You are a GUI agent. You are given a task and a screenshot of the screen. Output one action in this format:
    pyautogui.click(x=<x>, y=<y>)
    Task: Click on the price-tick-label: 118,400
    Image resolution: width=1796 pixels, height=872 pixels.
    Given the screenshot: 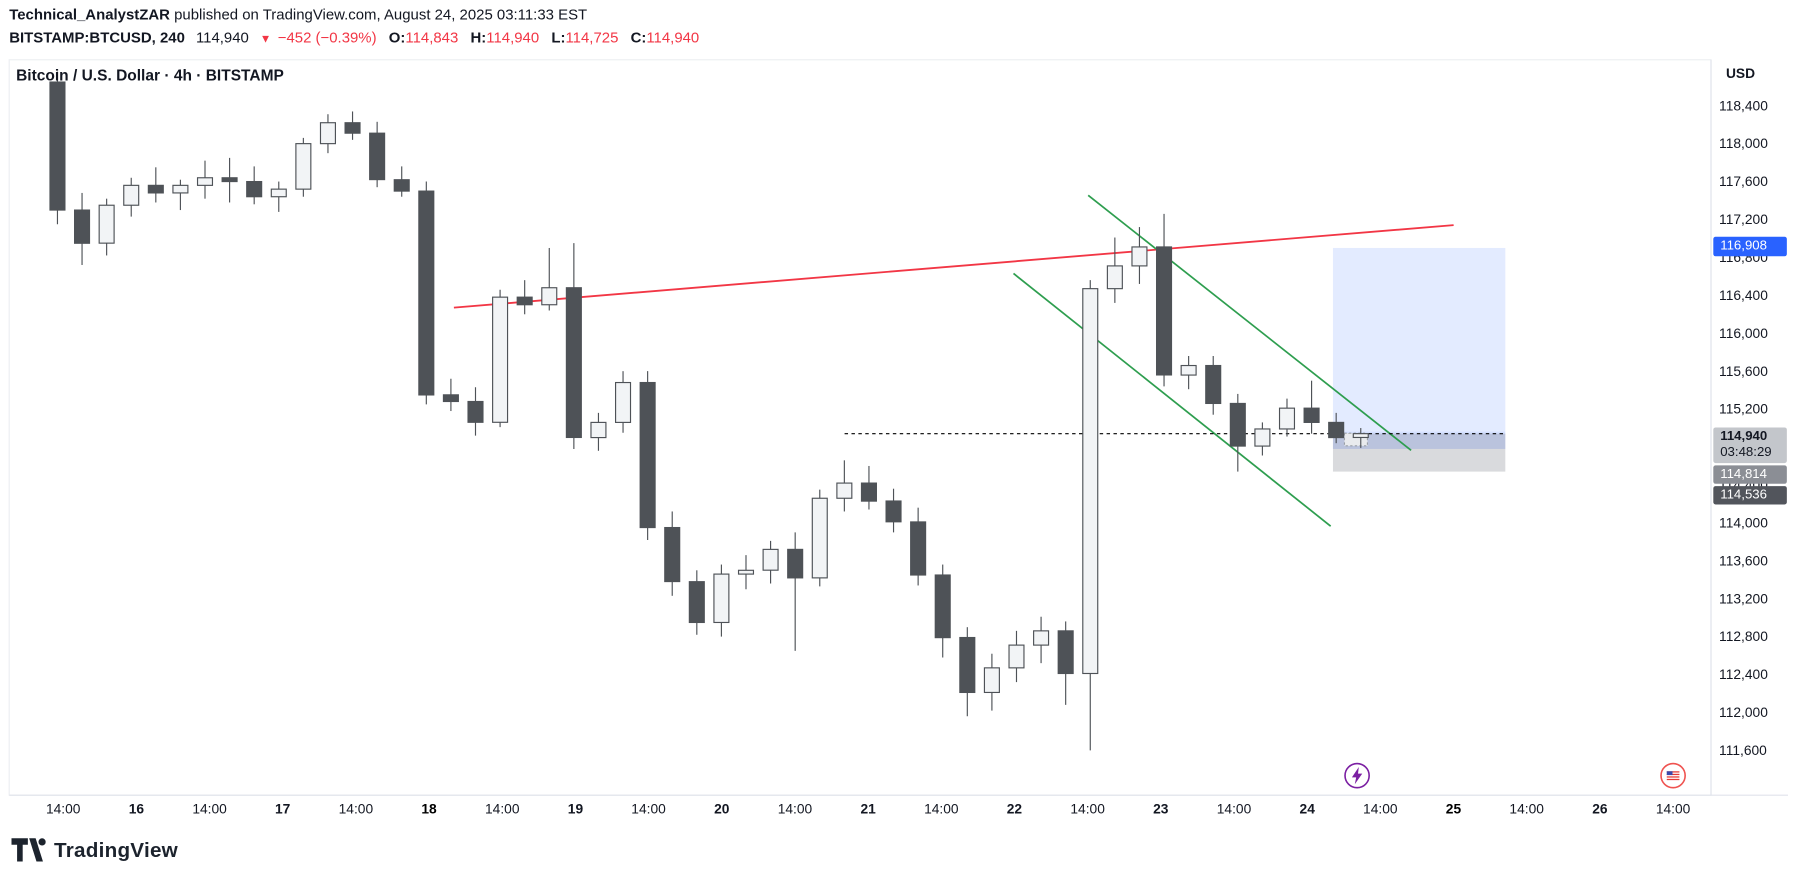 What is the action you would take?
    pyautogui.click(x=1743, y=105)
    